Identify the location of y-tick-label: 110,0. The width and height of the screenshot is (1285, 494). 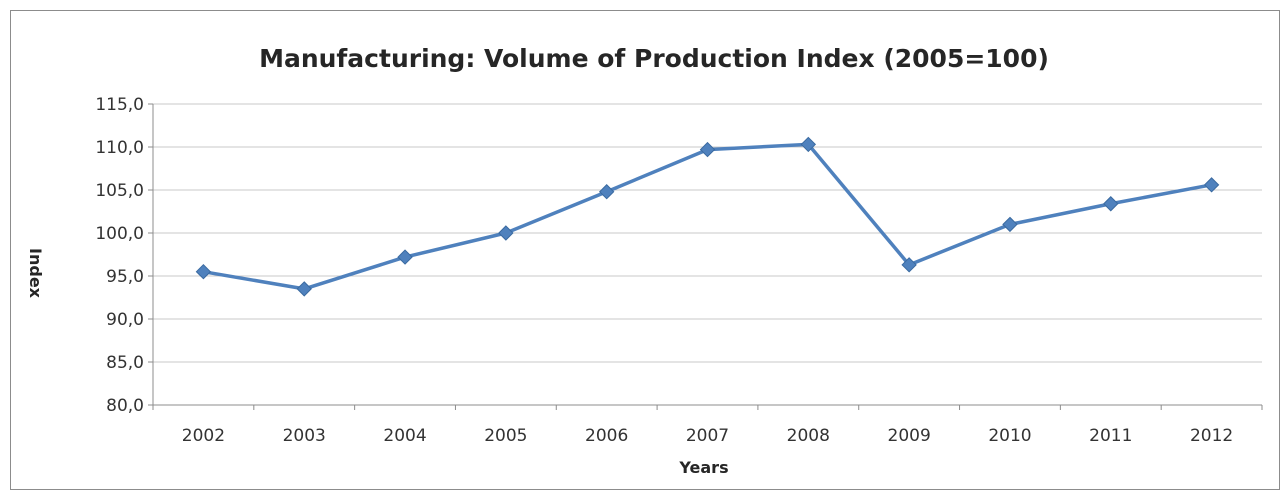
(119, 148).